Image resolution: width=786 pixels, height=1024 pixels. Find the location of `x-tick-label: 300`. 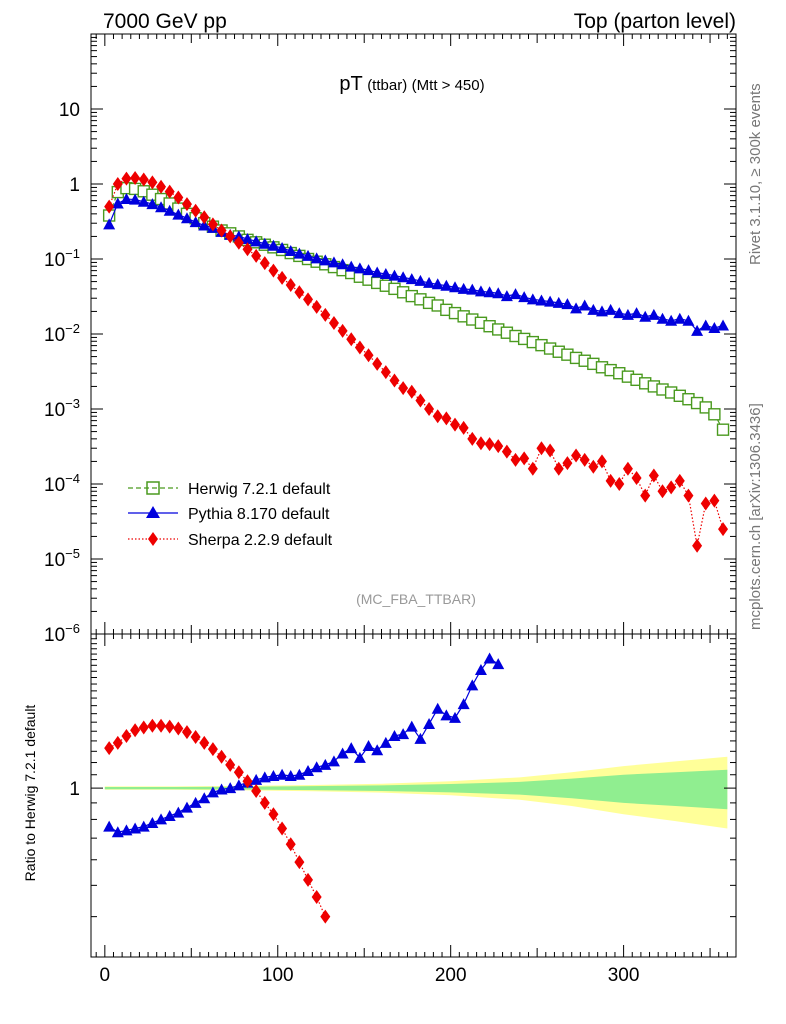

x-tick-label: 300 is located at coordinates (624, 975).